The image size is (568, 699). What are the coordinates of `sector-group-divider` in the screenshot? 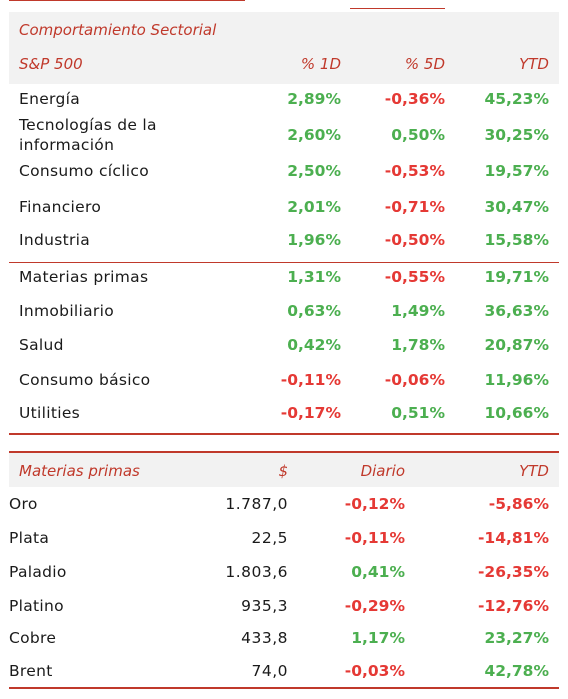 It's located at (284, 262).